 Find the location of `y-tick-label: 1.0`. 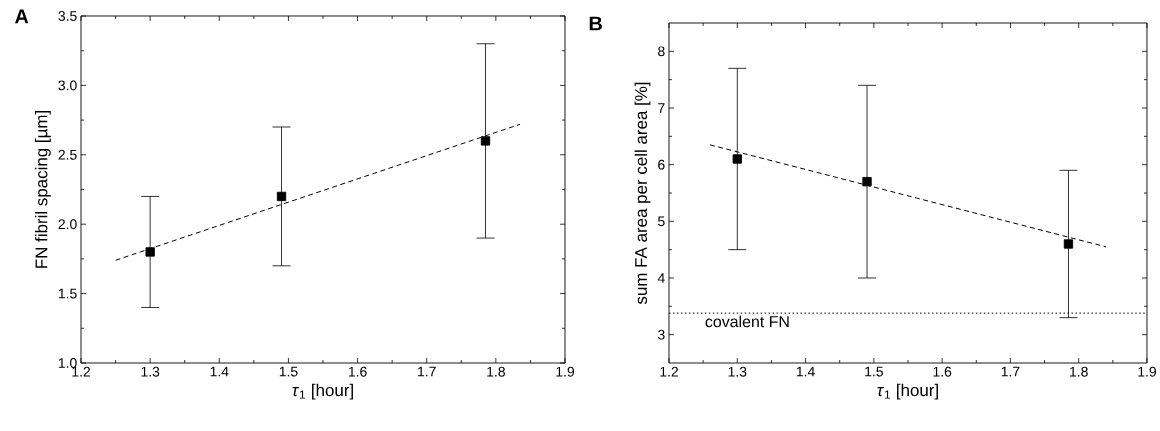

y-tick-label: 1.0 is located at coordinates (67, 363).